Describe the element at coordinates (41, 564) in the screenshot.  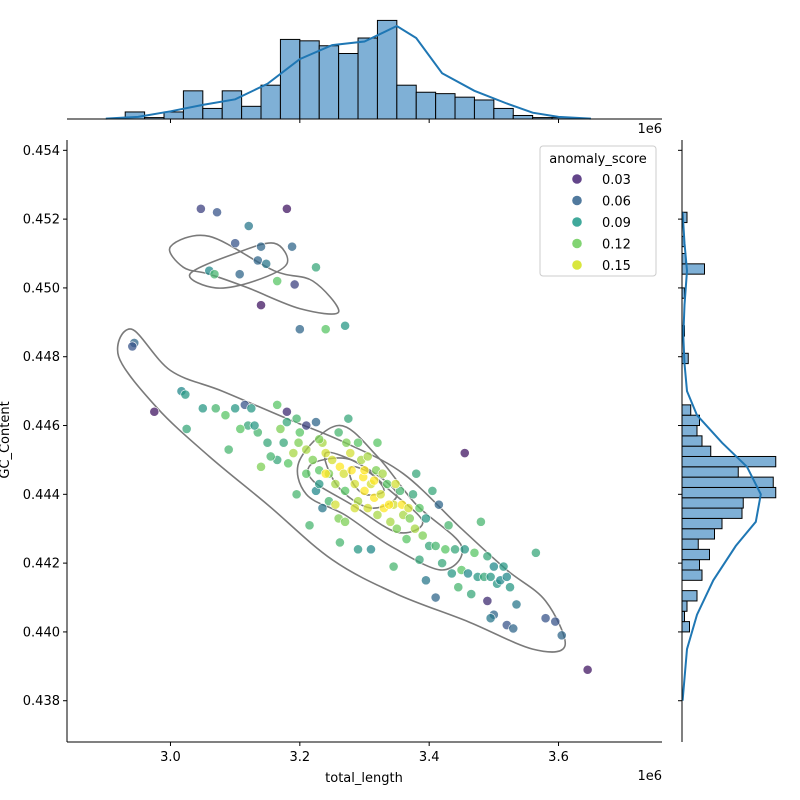
I see `y-tick-label: 0.442` at that location.